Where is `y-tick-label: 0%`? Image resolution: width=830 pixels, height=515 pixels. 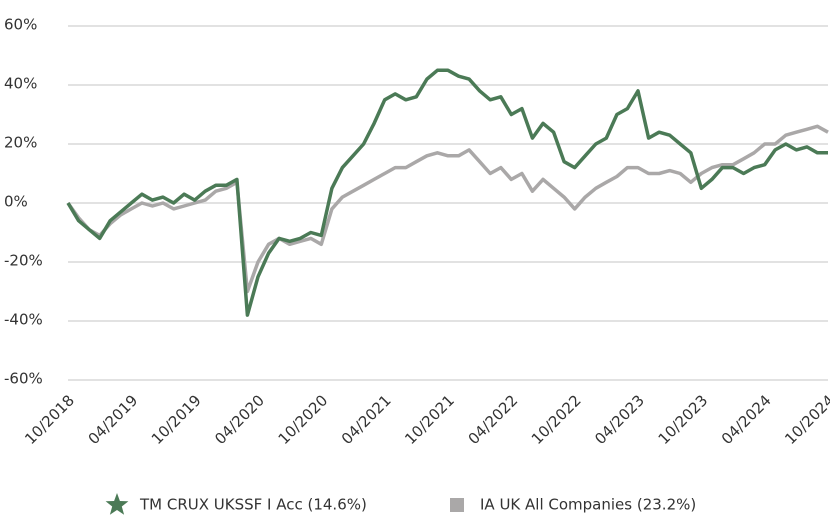
y-tick-label: 0% is located at coordinates (16, 202).